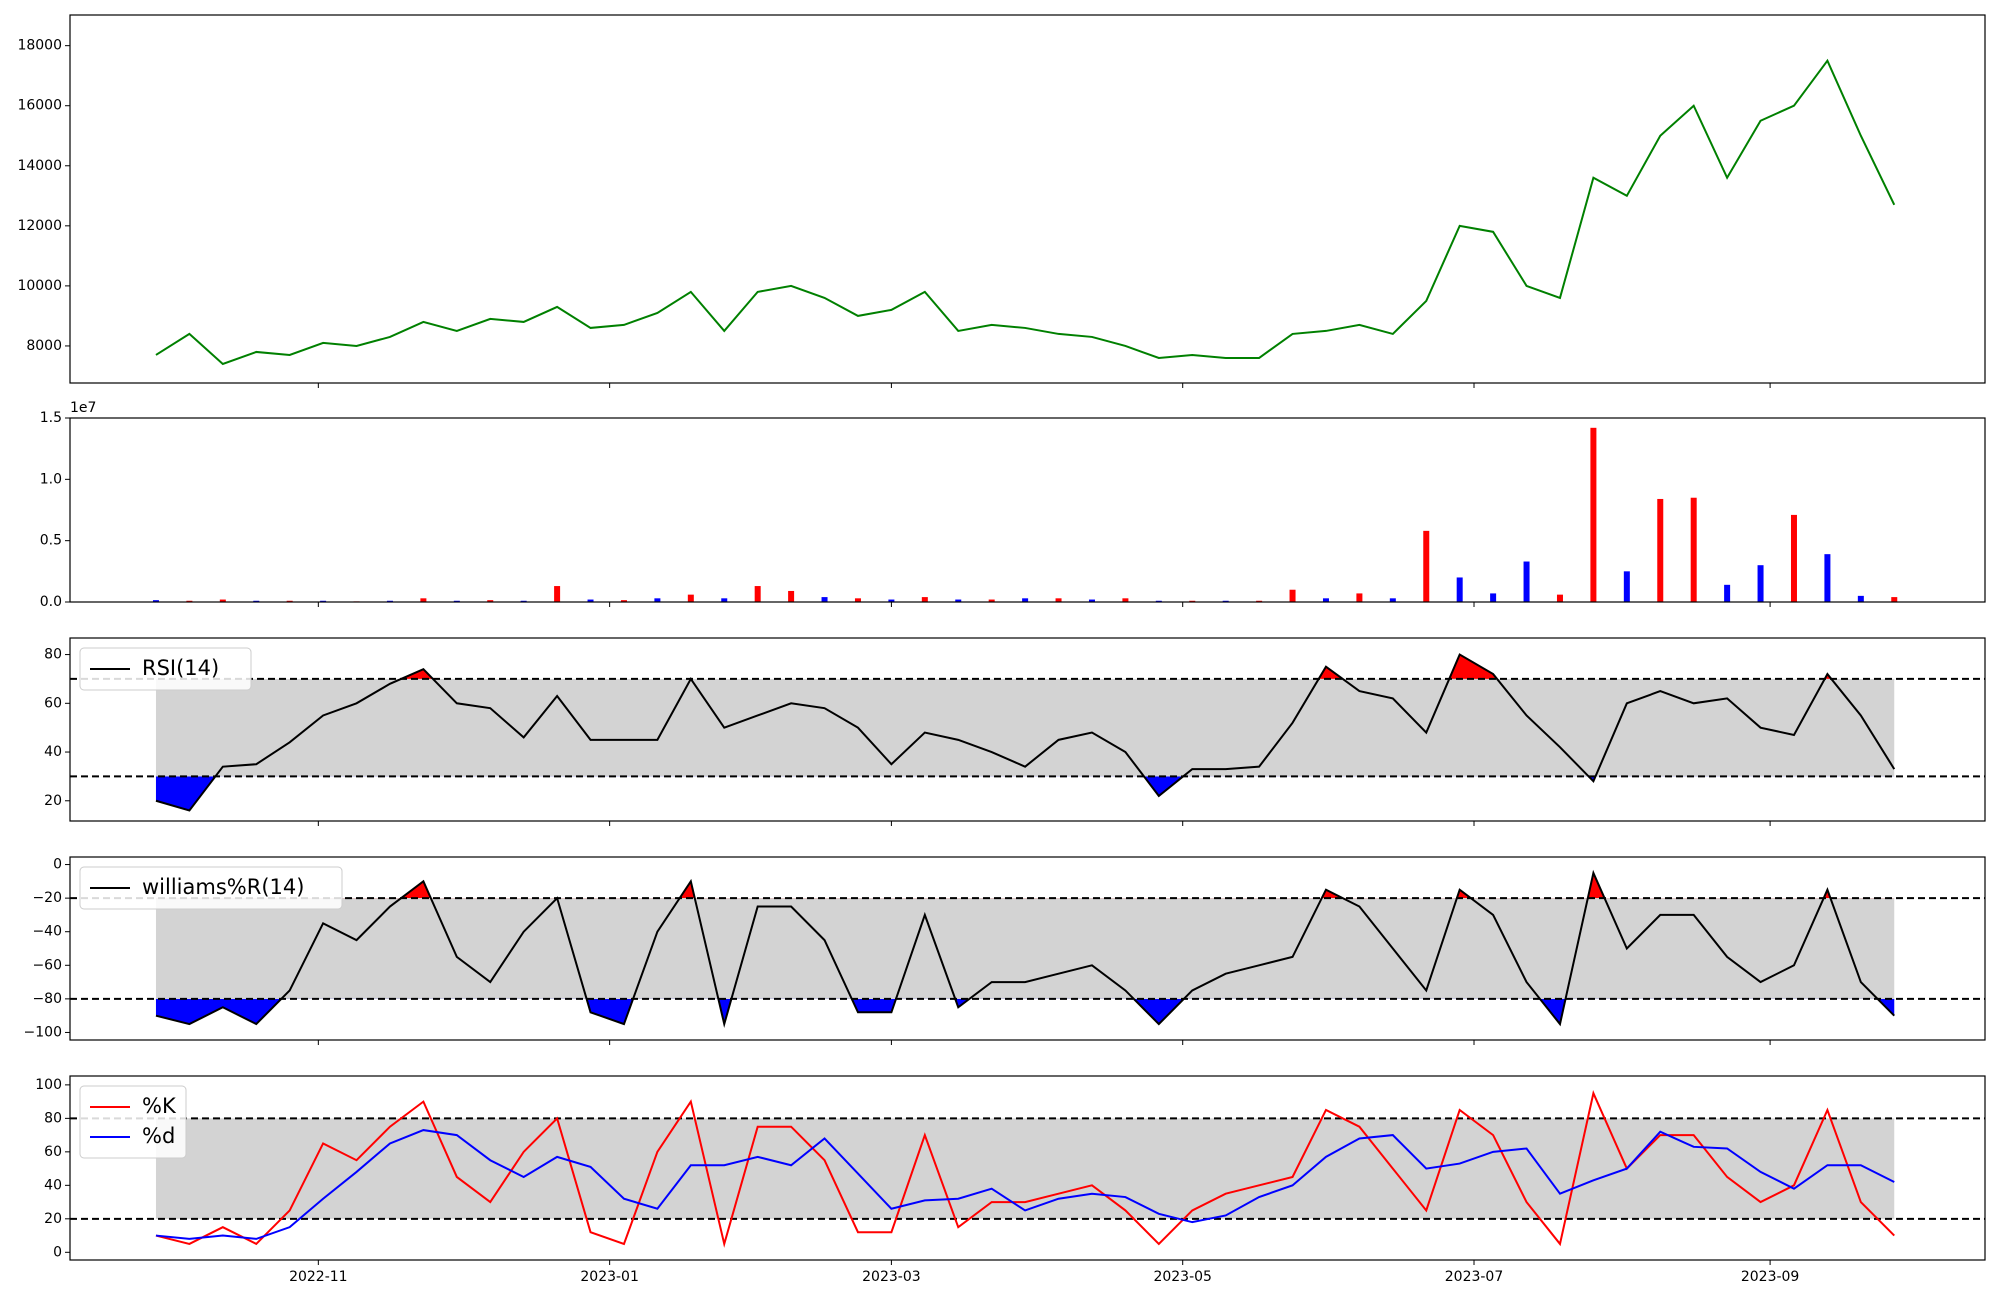 This screenshot has width=2000, height=1300. Describe the element at coordinates (1770, 1277) in the screenshot. I see `x-tick-label: 2023-09` at that location.